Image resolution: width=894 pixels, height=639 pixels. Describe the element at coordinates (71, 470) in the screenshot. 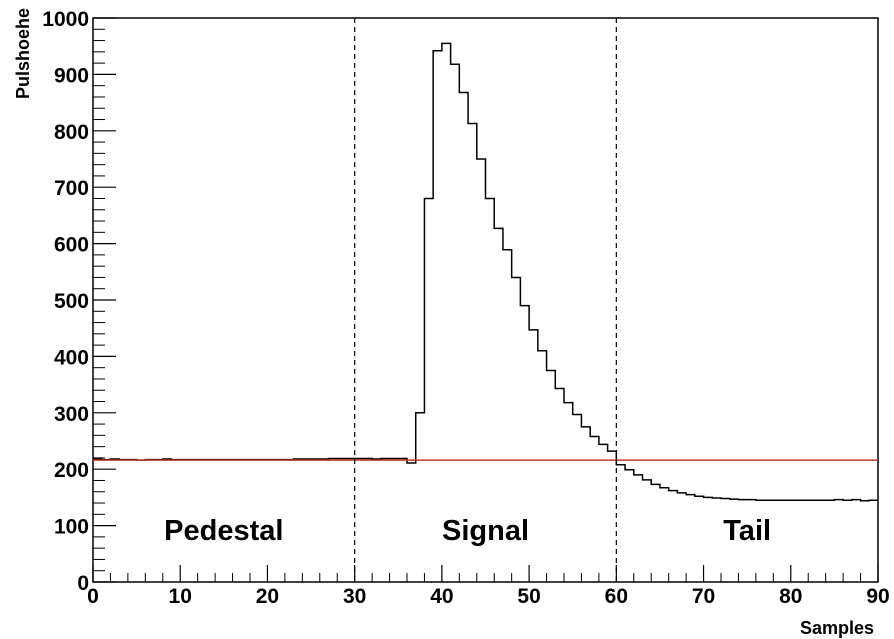

I see `y-tick-label: 200` at that location.